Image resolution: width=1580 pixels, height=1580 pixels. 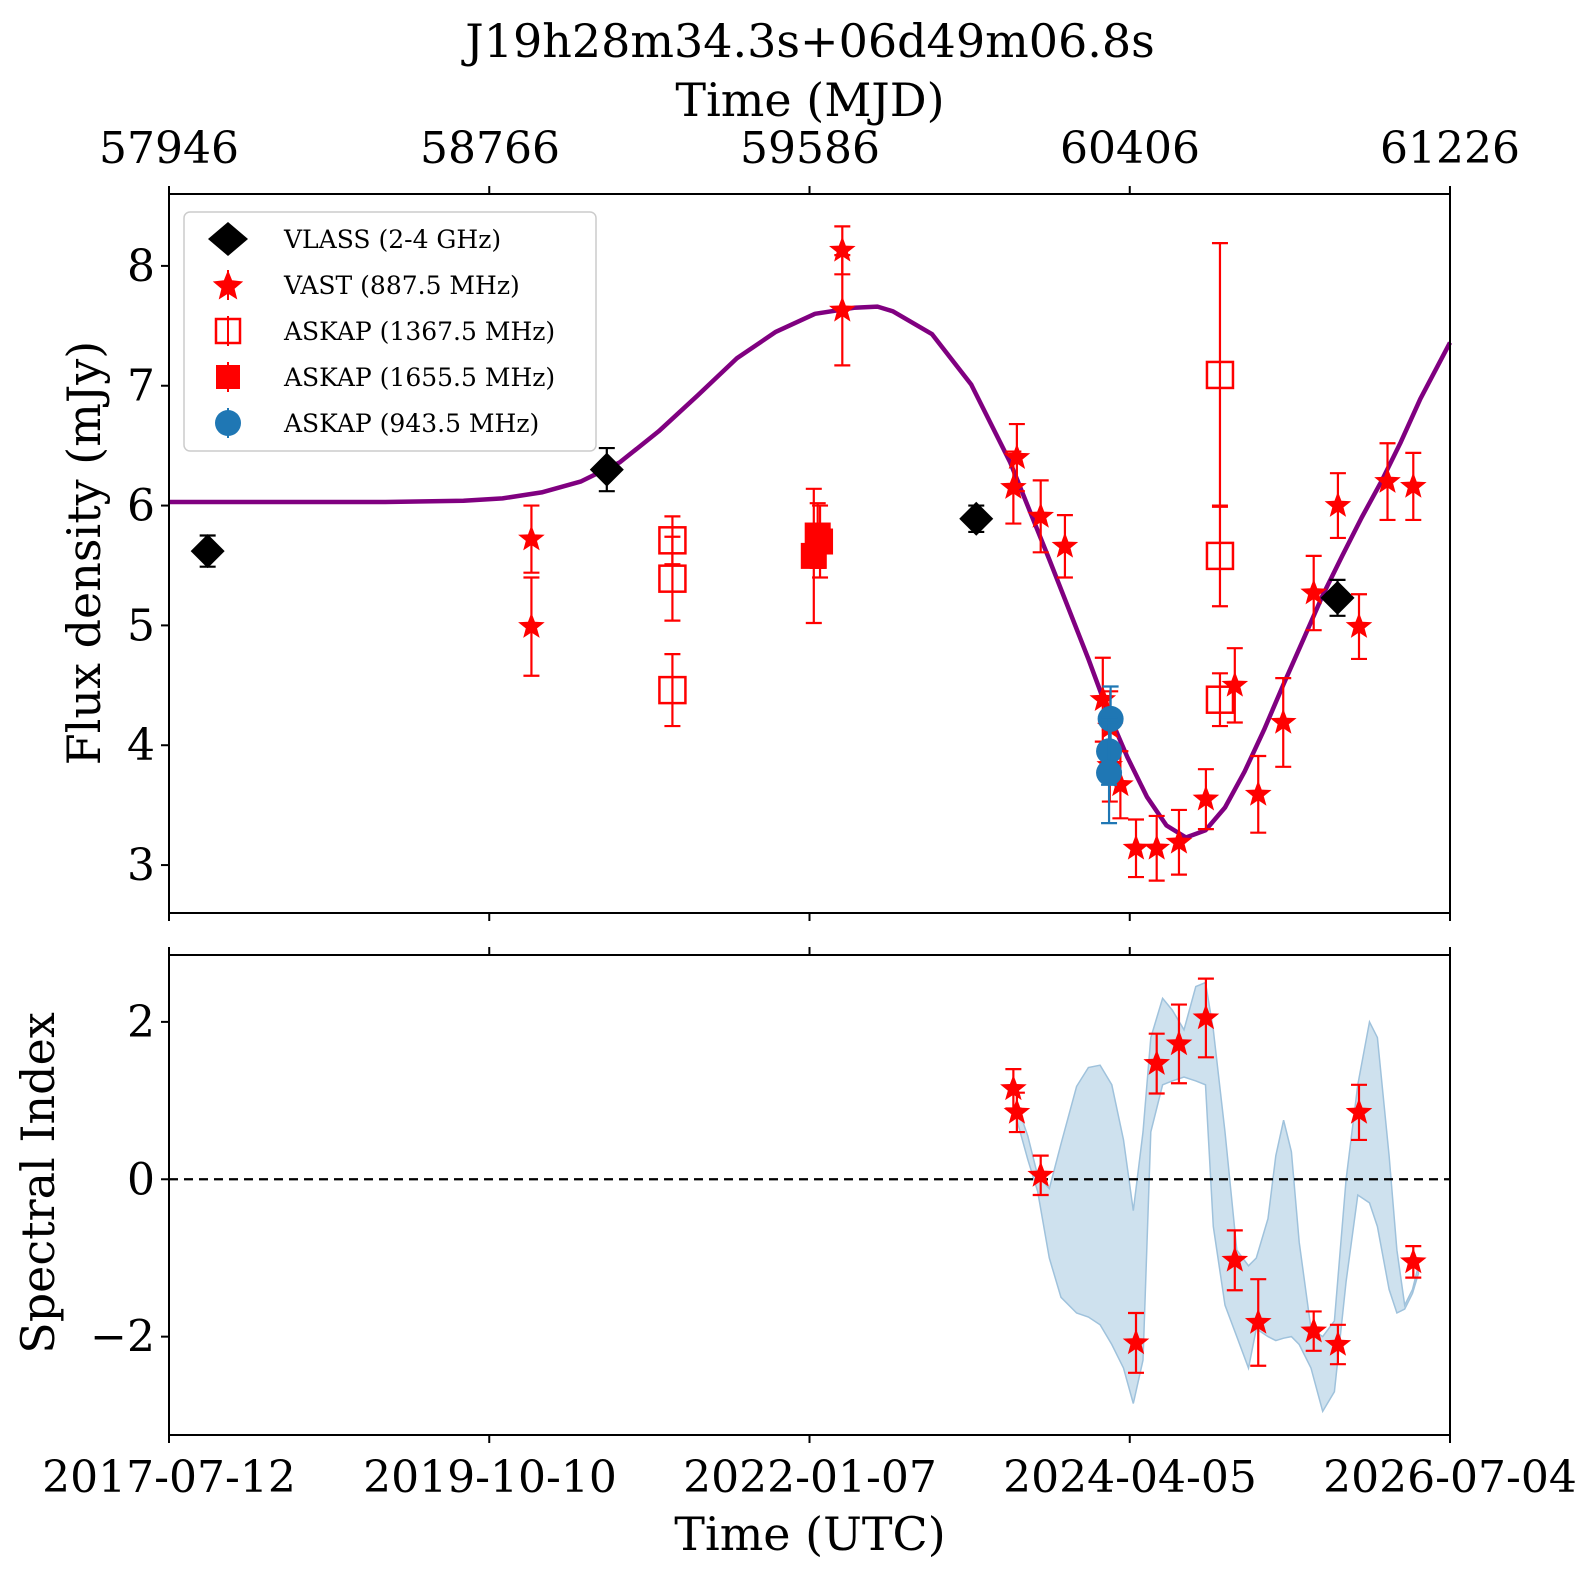 I want to click on y-tick-label: 8, so click(x=141, y=266).